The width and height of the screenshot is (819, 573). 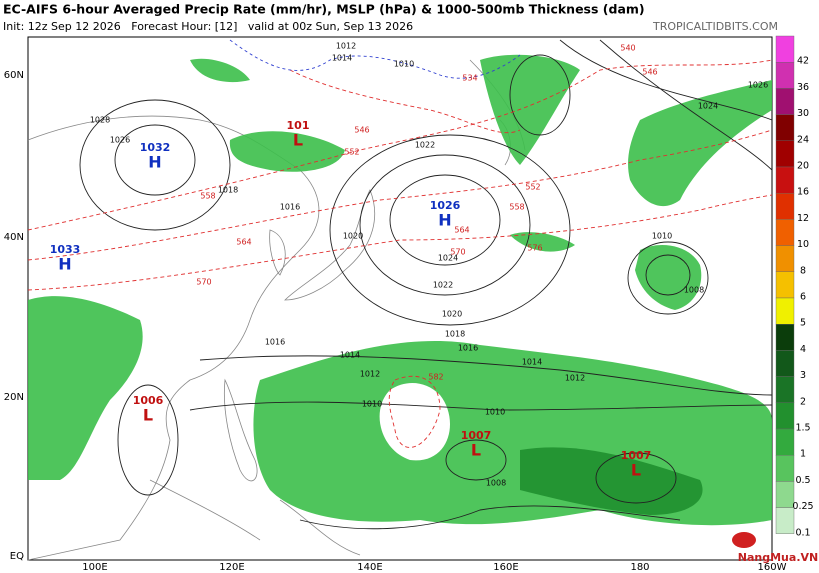 I want to click on lon-label: 160E, so click(x=505, y=567).